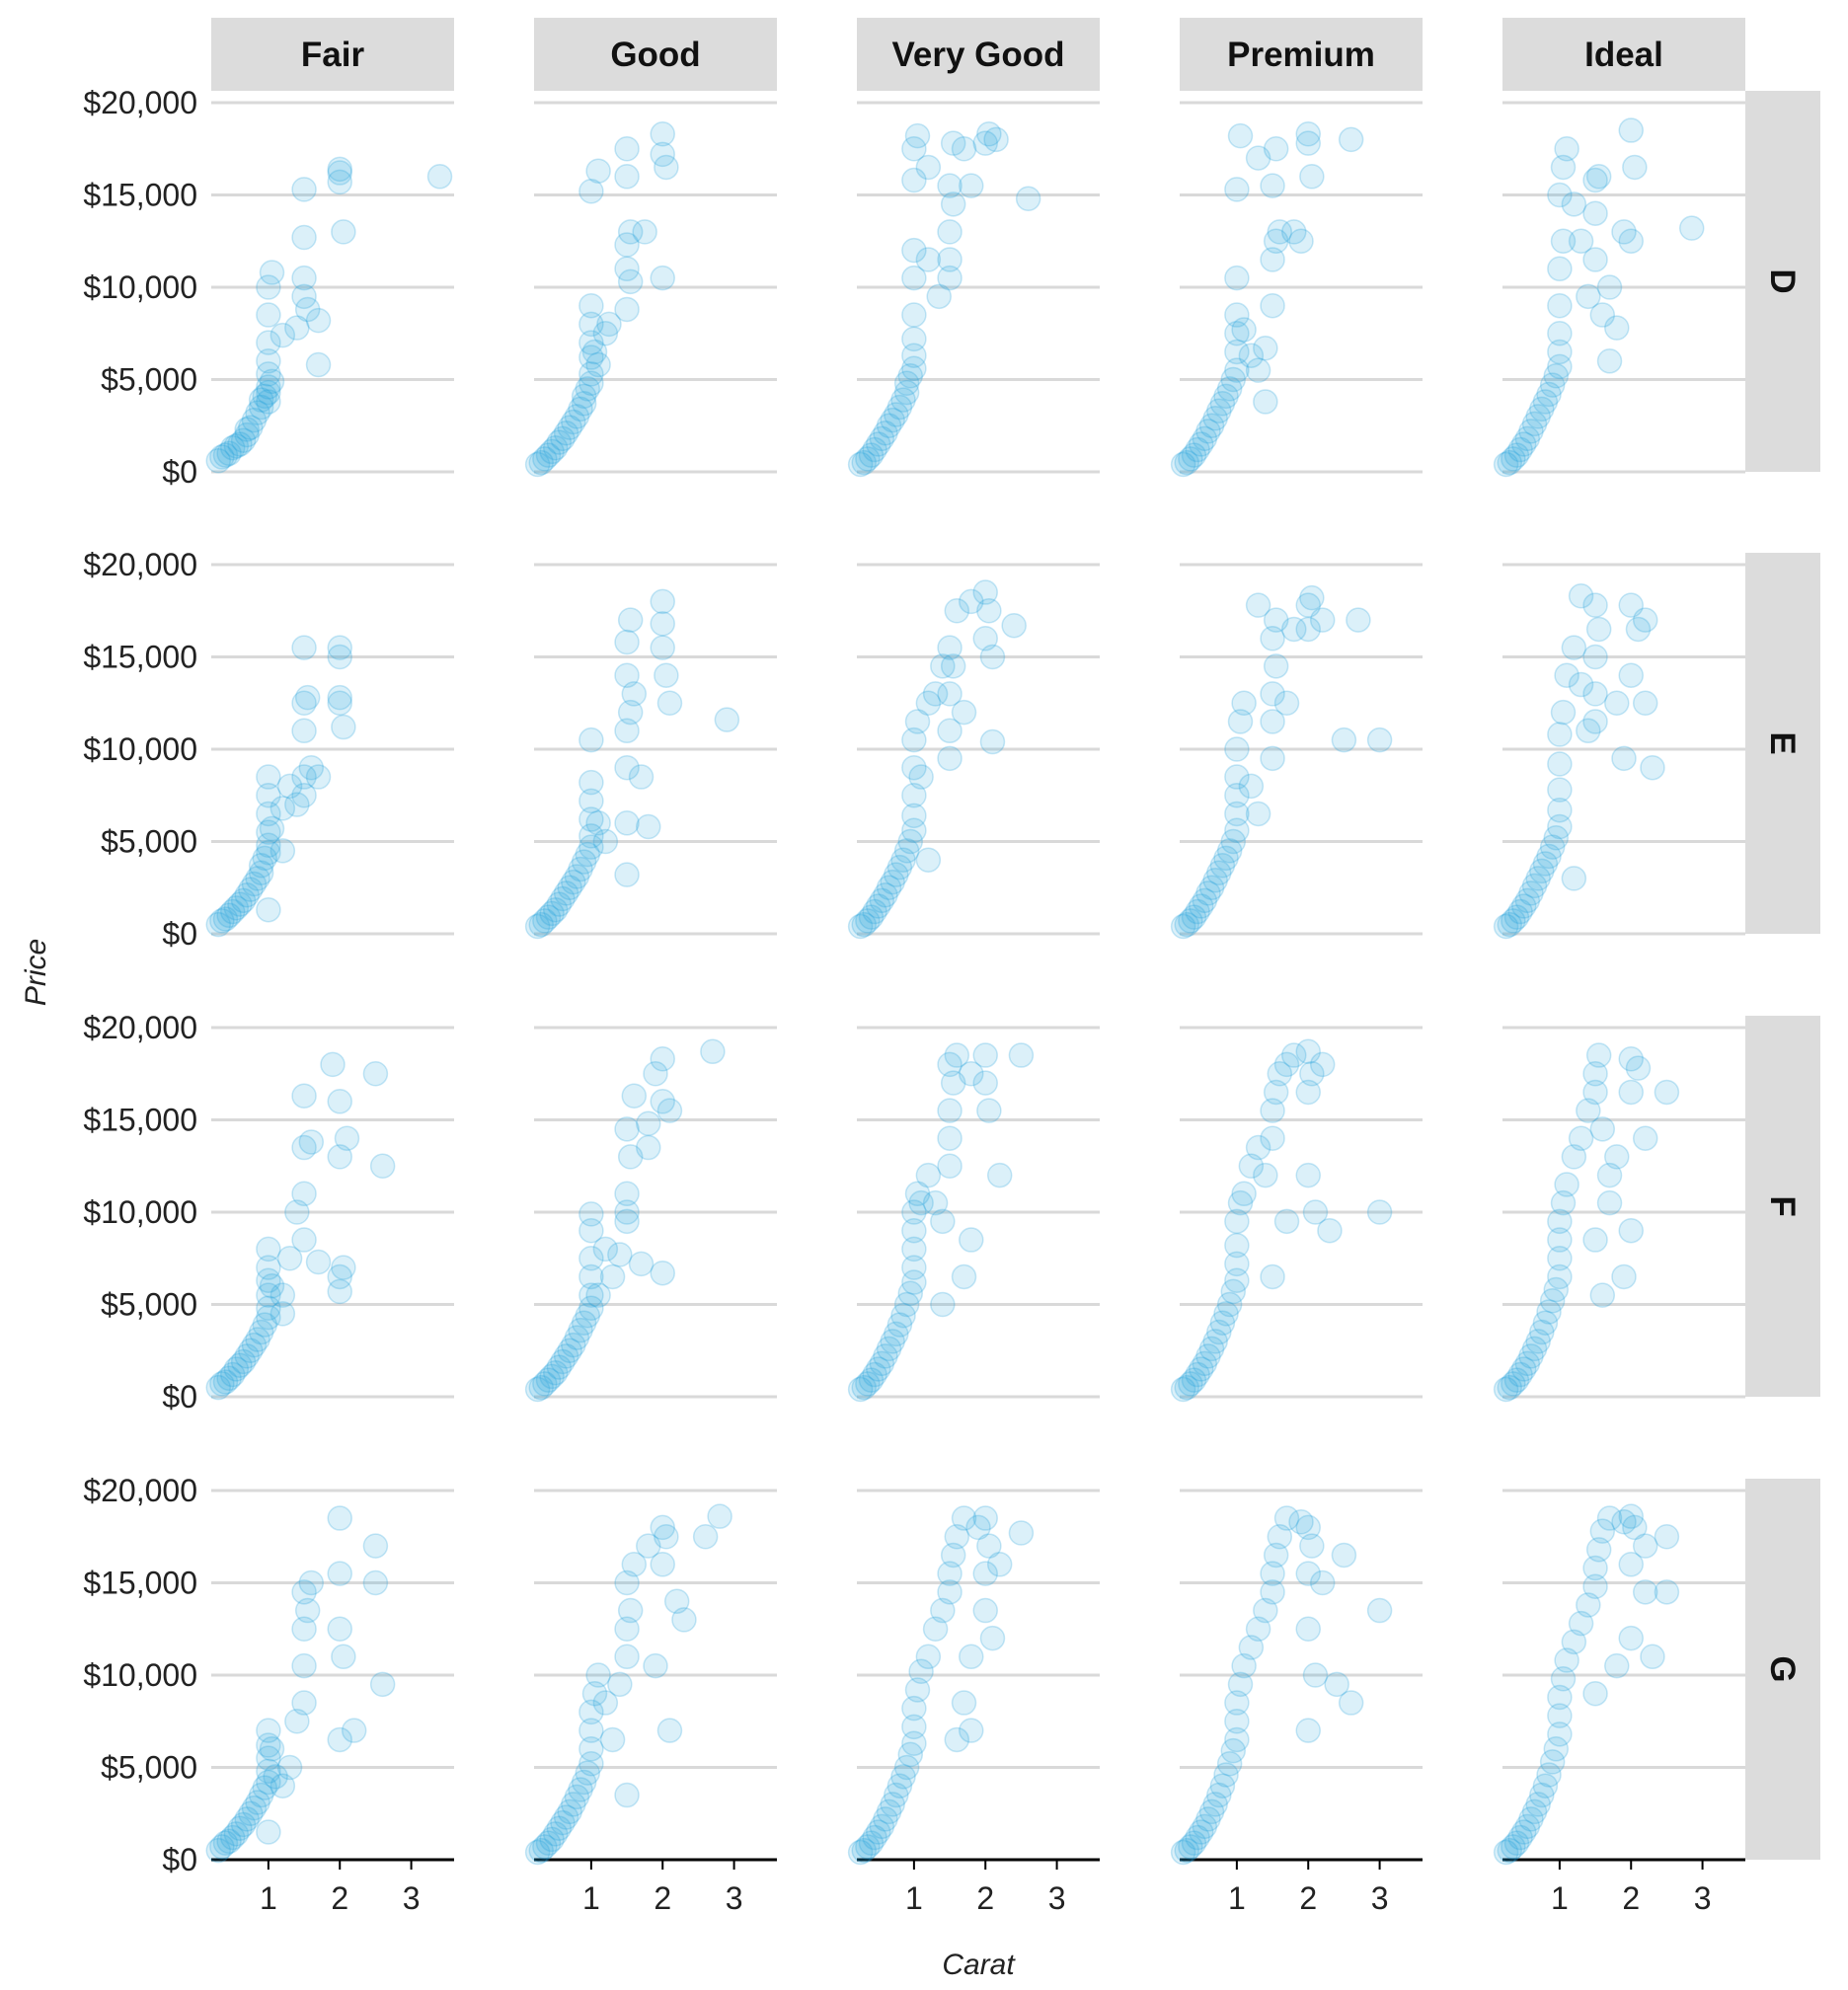 This screenshot has height=1990, width=1848. Describe the element at coordinates (280, 786) in the screenshot. I see `scatter-panel-E-fair` at that location.